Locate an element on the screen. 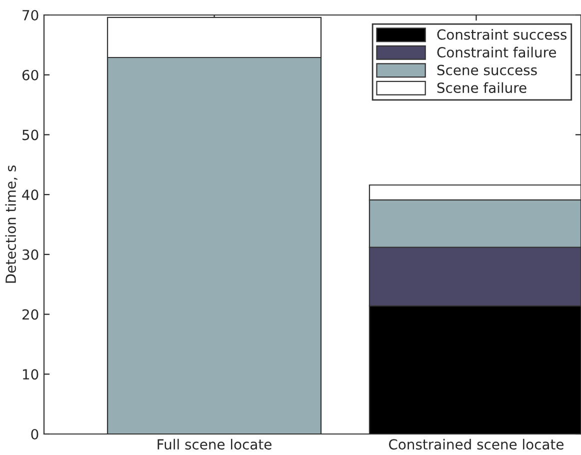 The height and width of the screenshot is (455, 581). y-axis-title: Detection time, s is located at coordinates (11, 224).